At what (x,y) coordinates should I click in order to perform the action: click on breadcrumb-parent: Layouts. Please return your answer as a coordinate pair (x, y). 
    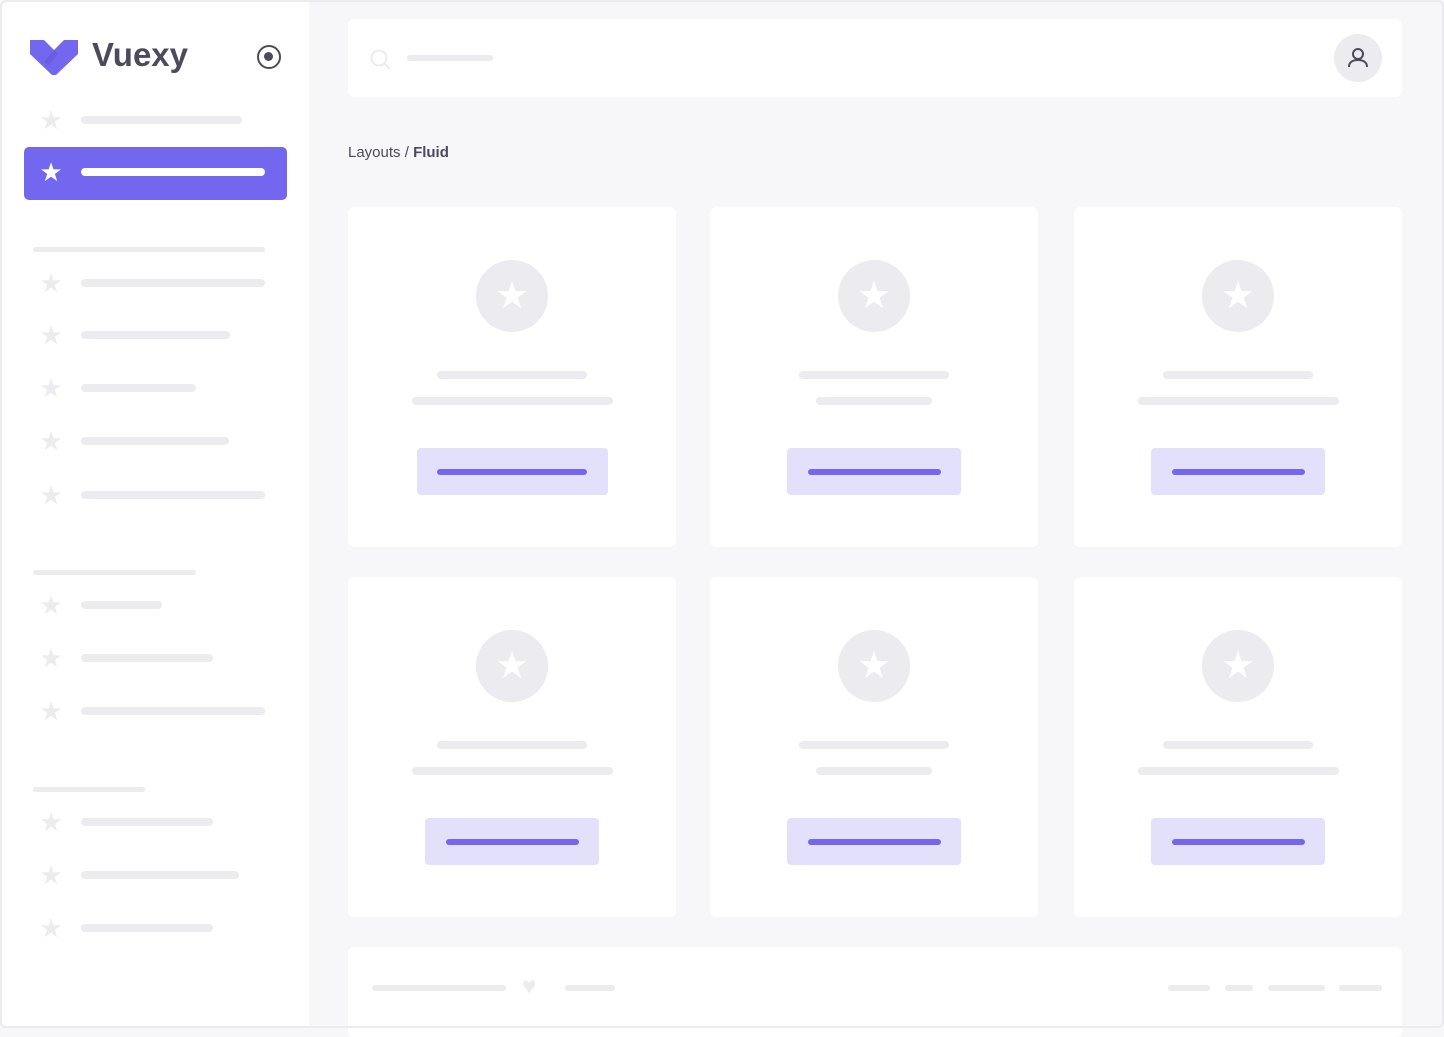
    Looking at the image, I should click on (374, 152).